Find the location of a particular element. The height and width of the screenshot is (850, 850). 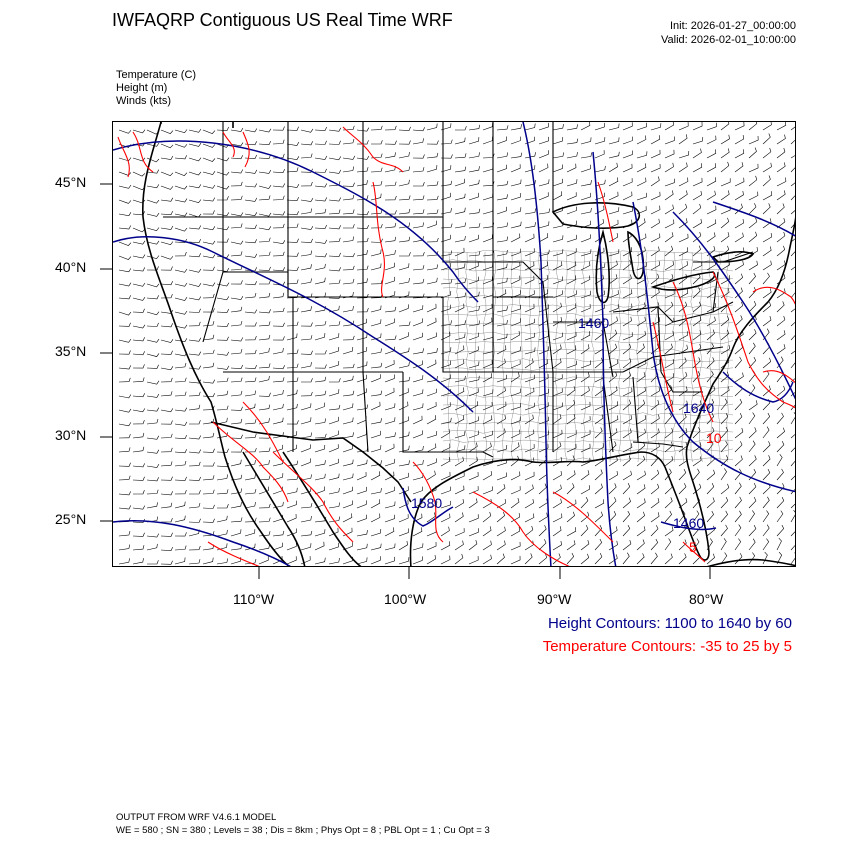

height-contour-label: 1640 is located at coordinates (698, 408).